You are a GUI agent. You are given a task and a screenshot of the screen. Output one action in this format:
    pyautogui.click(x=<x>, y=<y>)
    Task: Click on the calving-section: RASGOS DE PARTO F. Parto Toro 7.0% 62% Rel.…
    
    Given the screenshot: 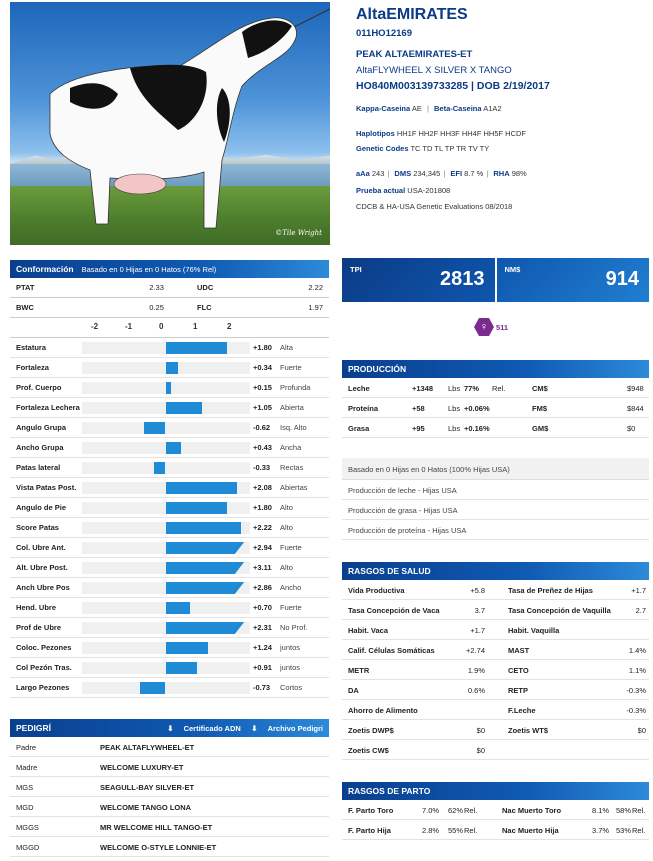 What is the action you would take?
    pyautogui.click(x=495, y=811)
    